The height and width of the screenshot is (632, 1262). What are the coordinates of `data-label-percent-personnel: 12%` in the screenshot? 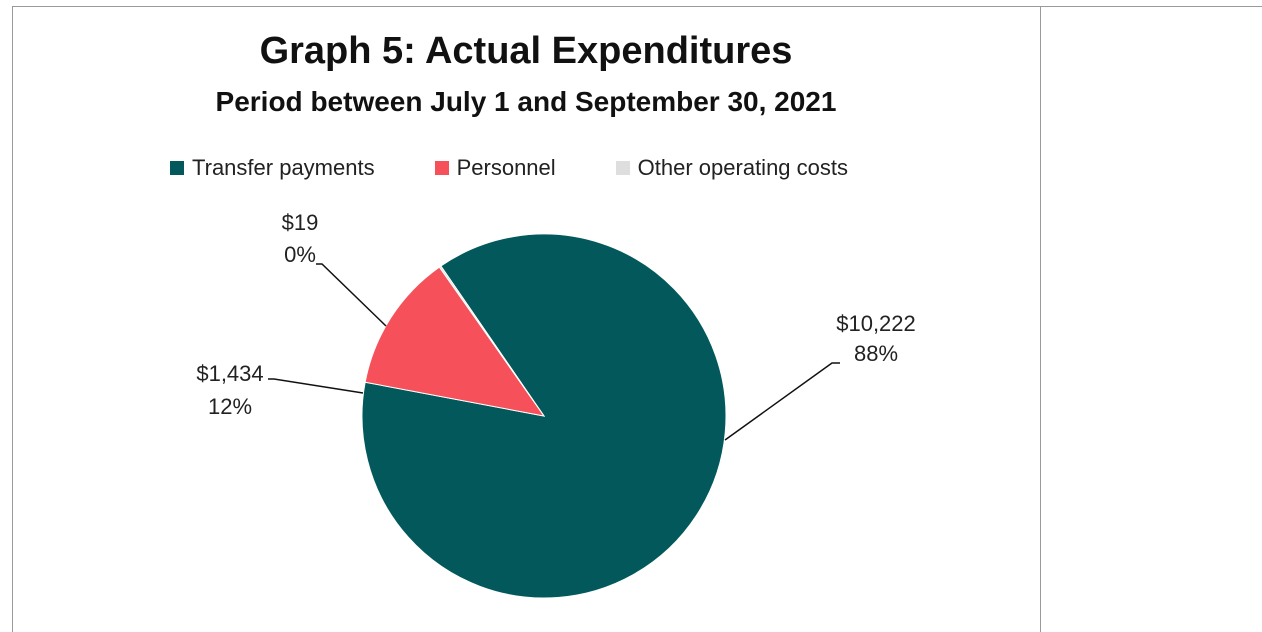 It's located at (230, 406).